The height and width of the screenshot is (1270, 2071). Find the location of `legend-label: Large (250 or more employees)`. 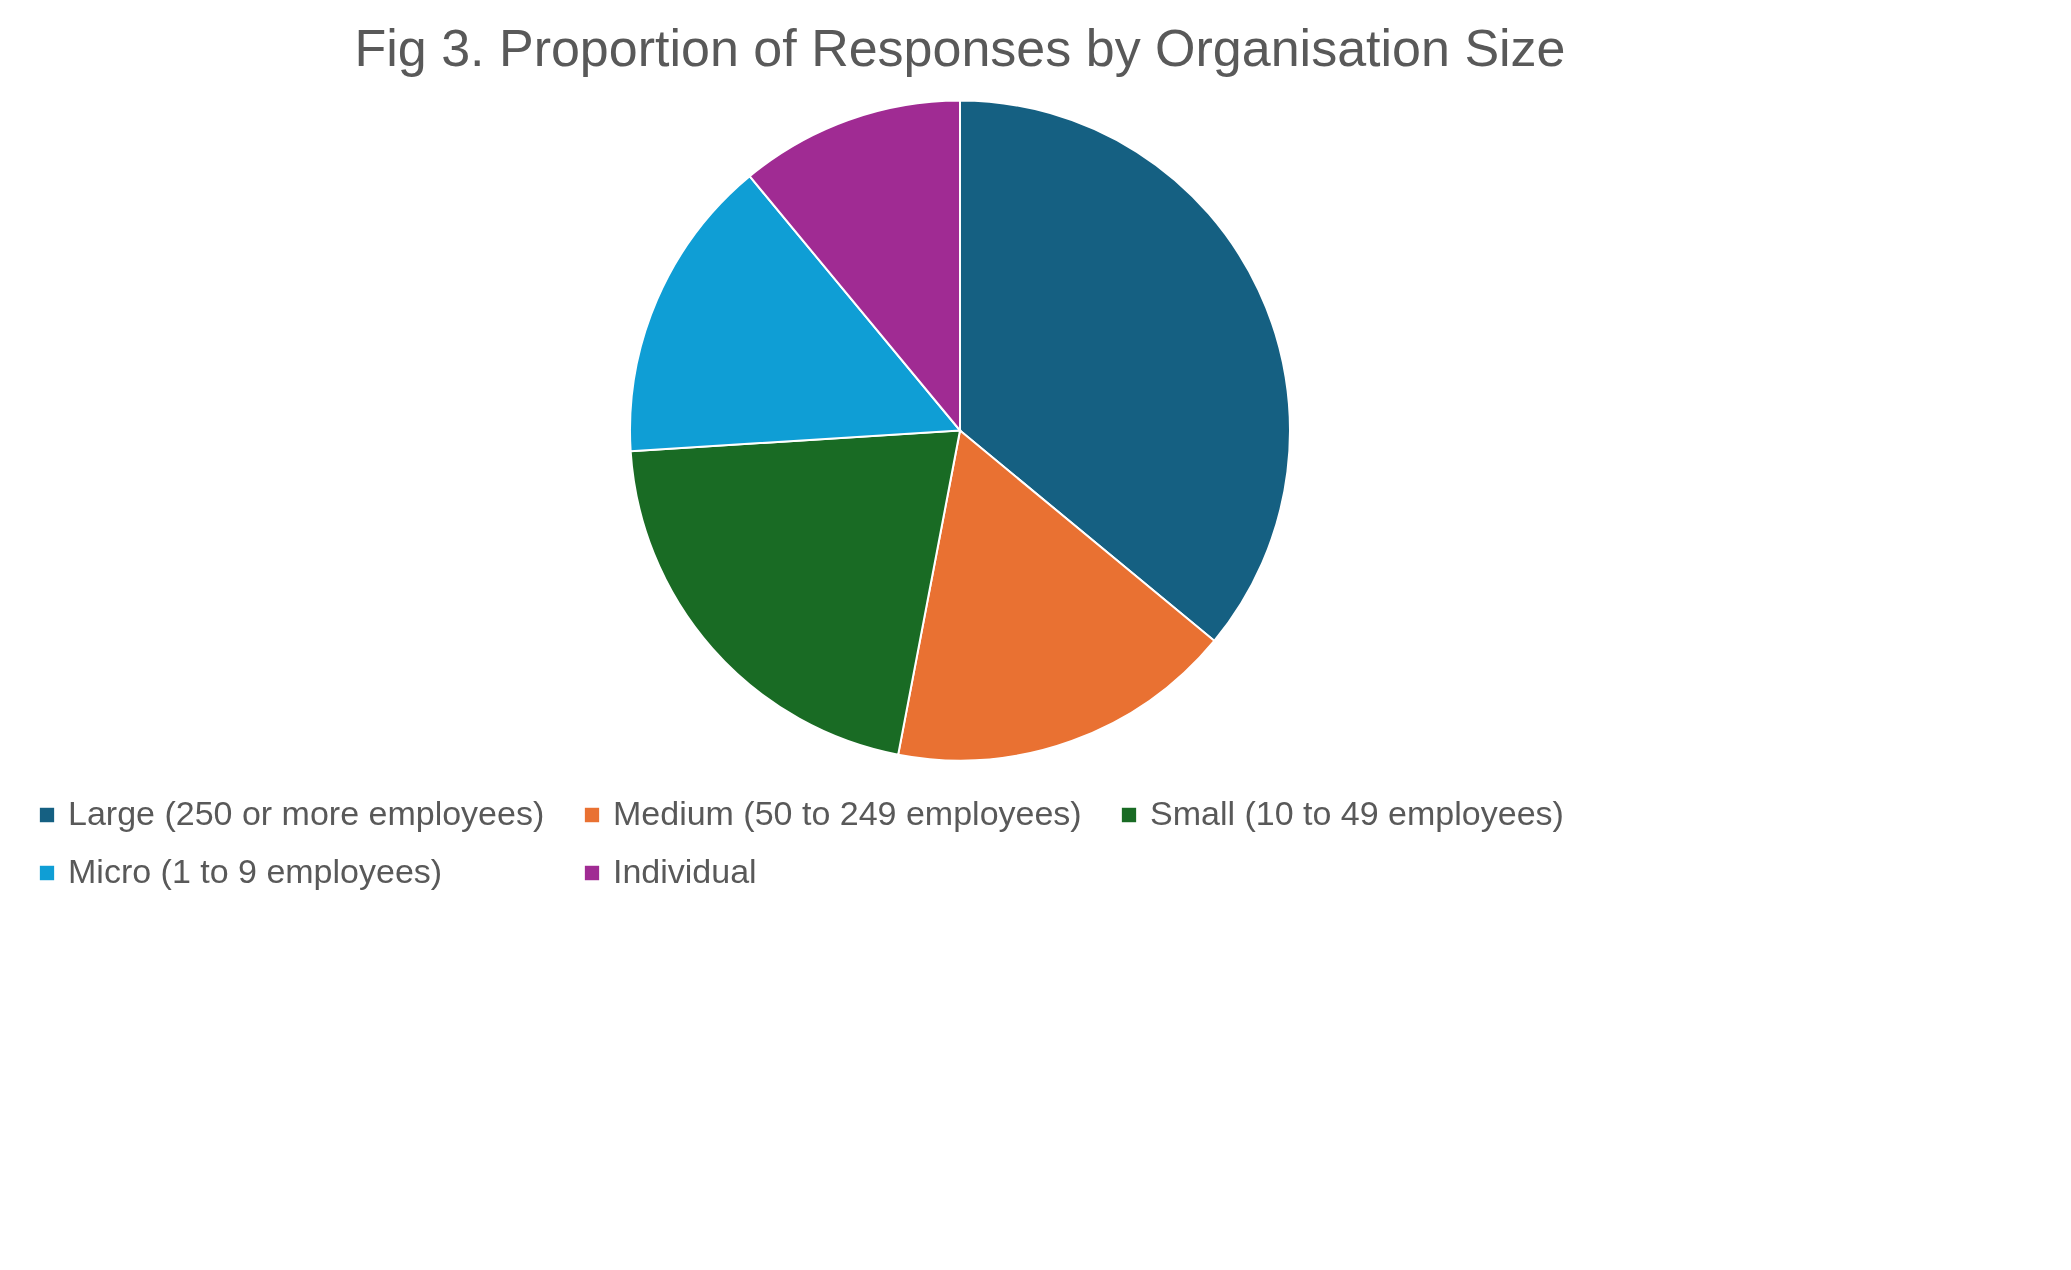

legend-label: Large (250 or more employees) is located at coordinates (306, 813).